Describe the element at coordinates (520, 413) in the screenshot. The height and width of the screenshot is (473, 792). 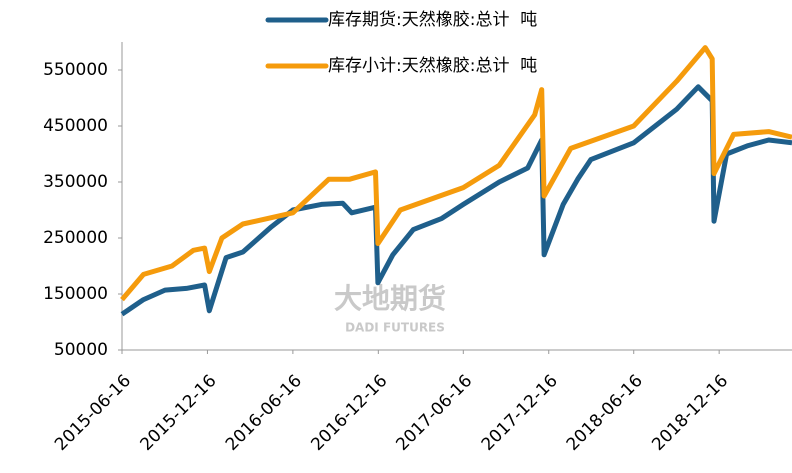
I see `x-tick-label: 2017-12-16` at that location.